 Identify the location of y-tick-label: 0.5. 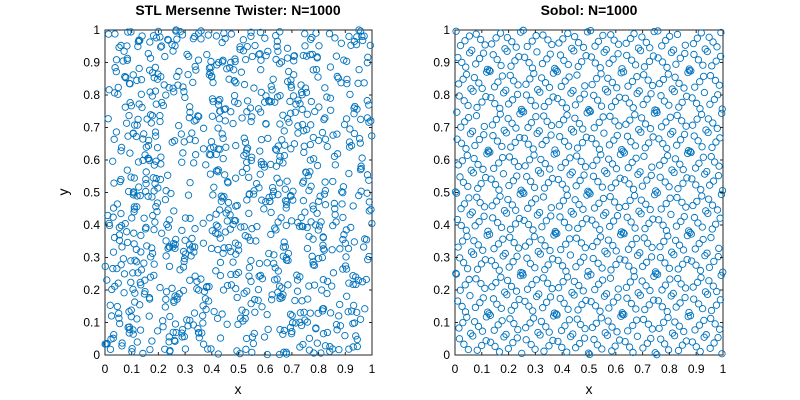
(91, 193).